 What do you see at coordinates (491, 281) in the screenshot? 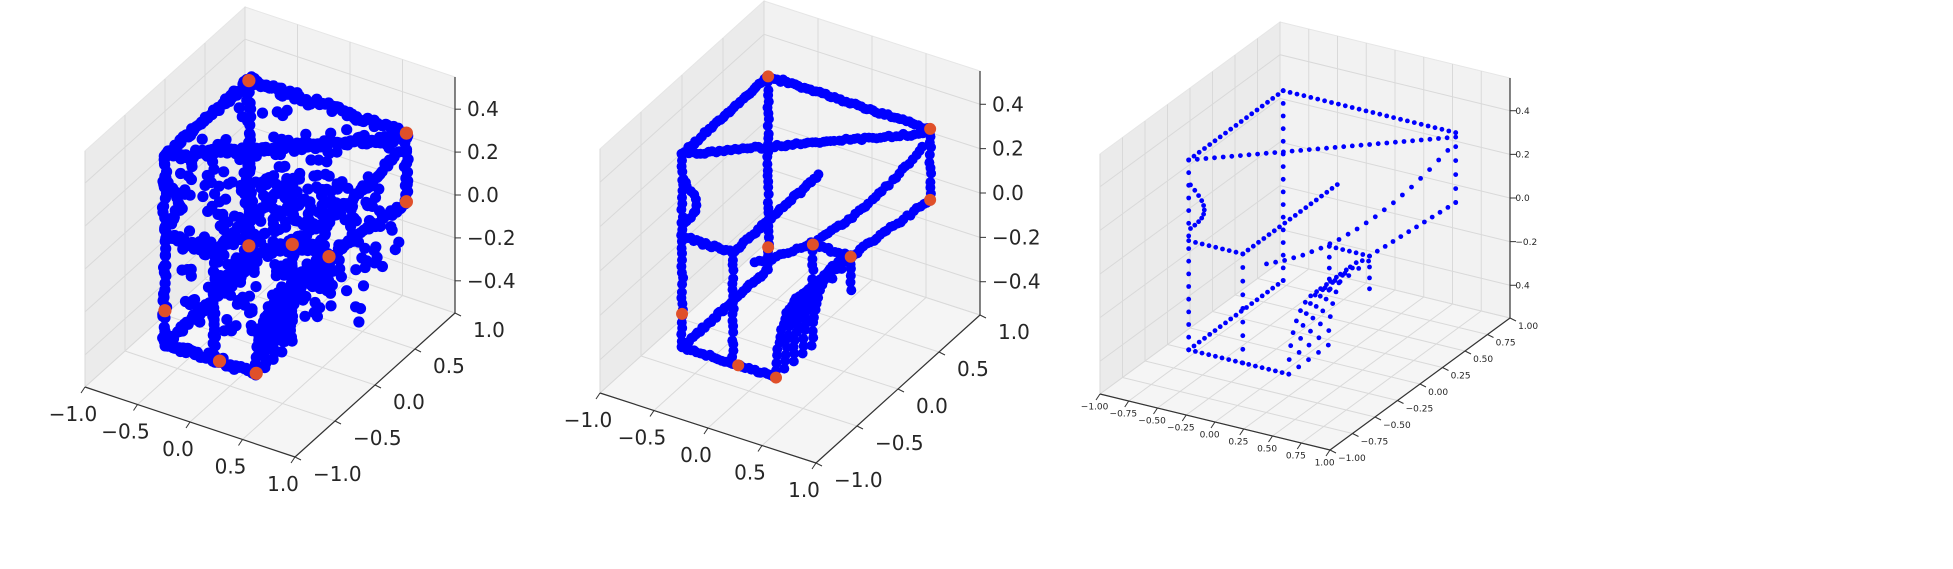
I see `z-tick-label: −0.4` at bounding box center [491, 281].